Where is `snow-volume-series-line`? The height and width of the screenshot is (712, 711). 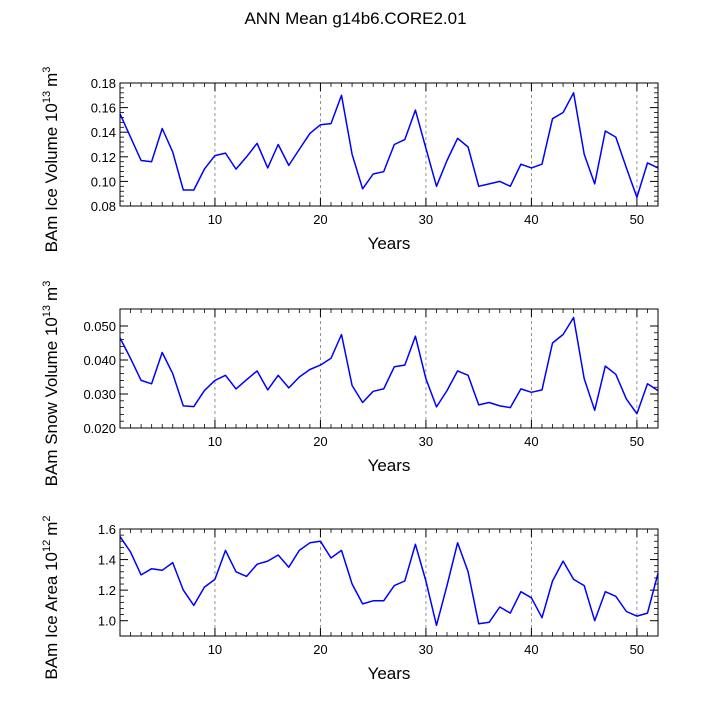 snow-volume-series-line is located at coordinates (389, 365).